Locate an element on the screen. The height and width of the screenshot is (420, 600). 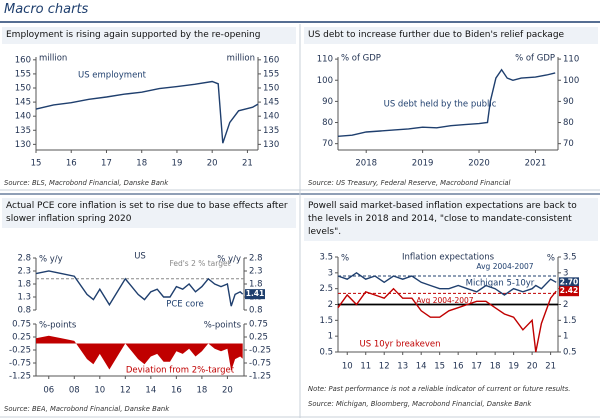
chart-subtitle: US is located at coordinates (140, 257).